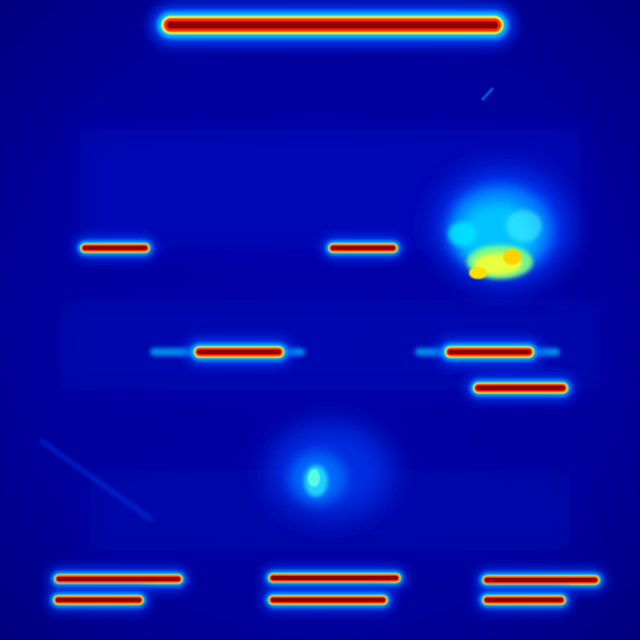 The width and height of the screenshot is (640, 640). I want to click on bar-center-upper, so click(363, 248).